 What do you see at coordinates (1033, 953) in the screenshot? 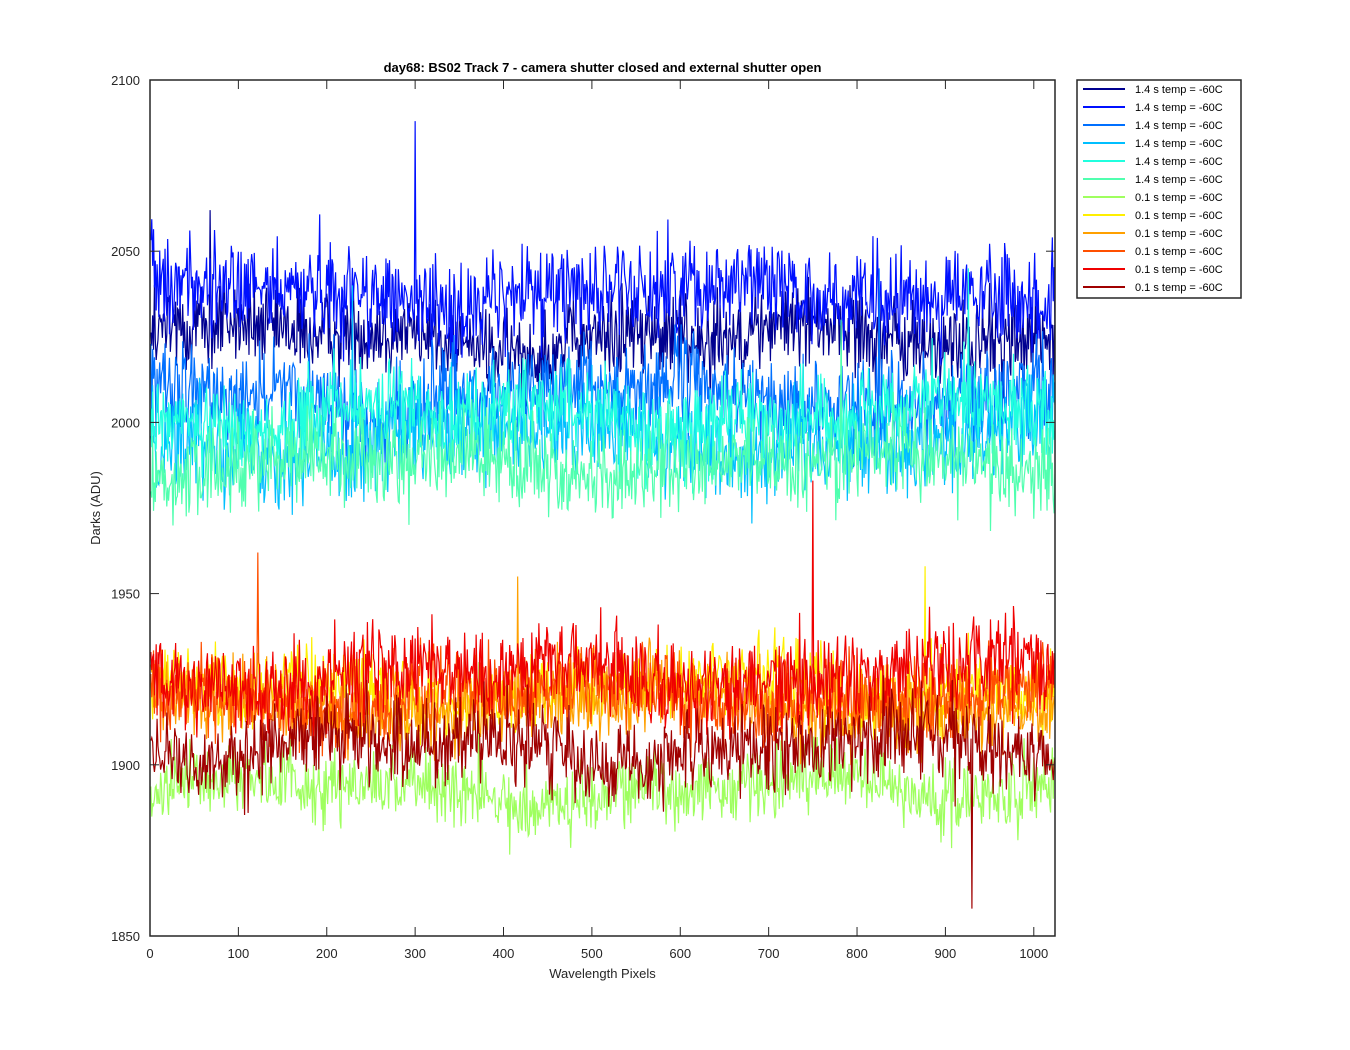
I see `x-tick-label: 1000` at bounding box center [1033, 953].